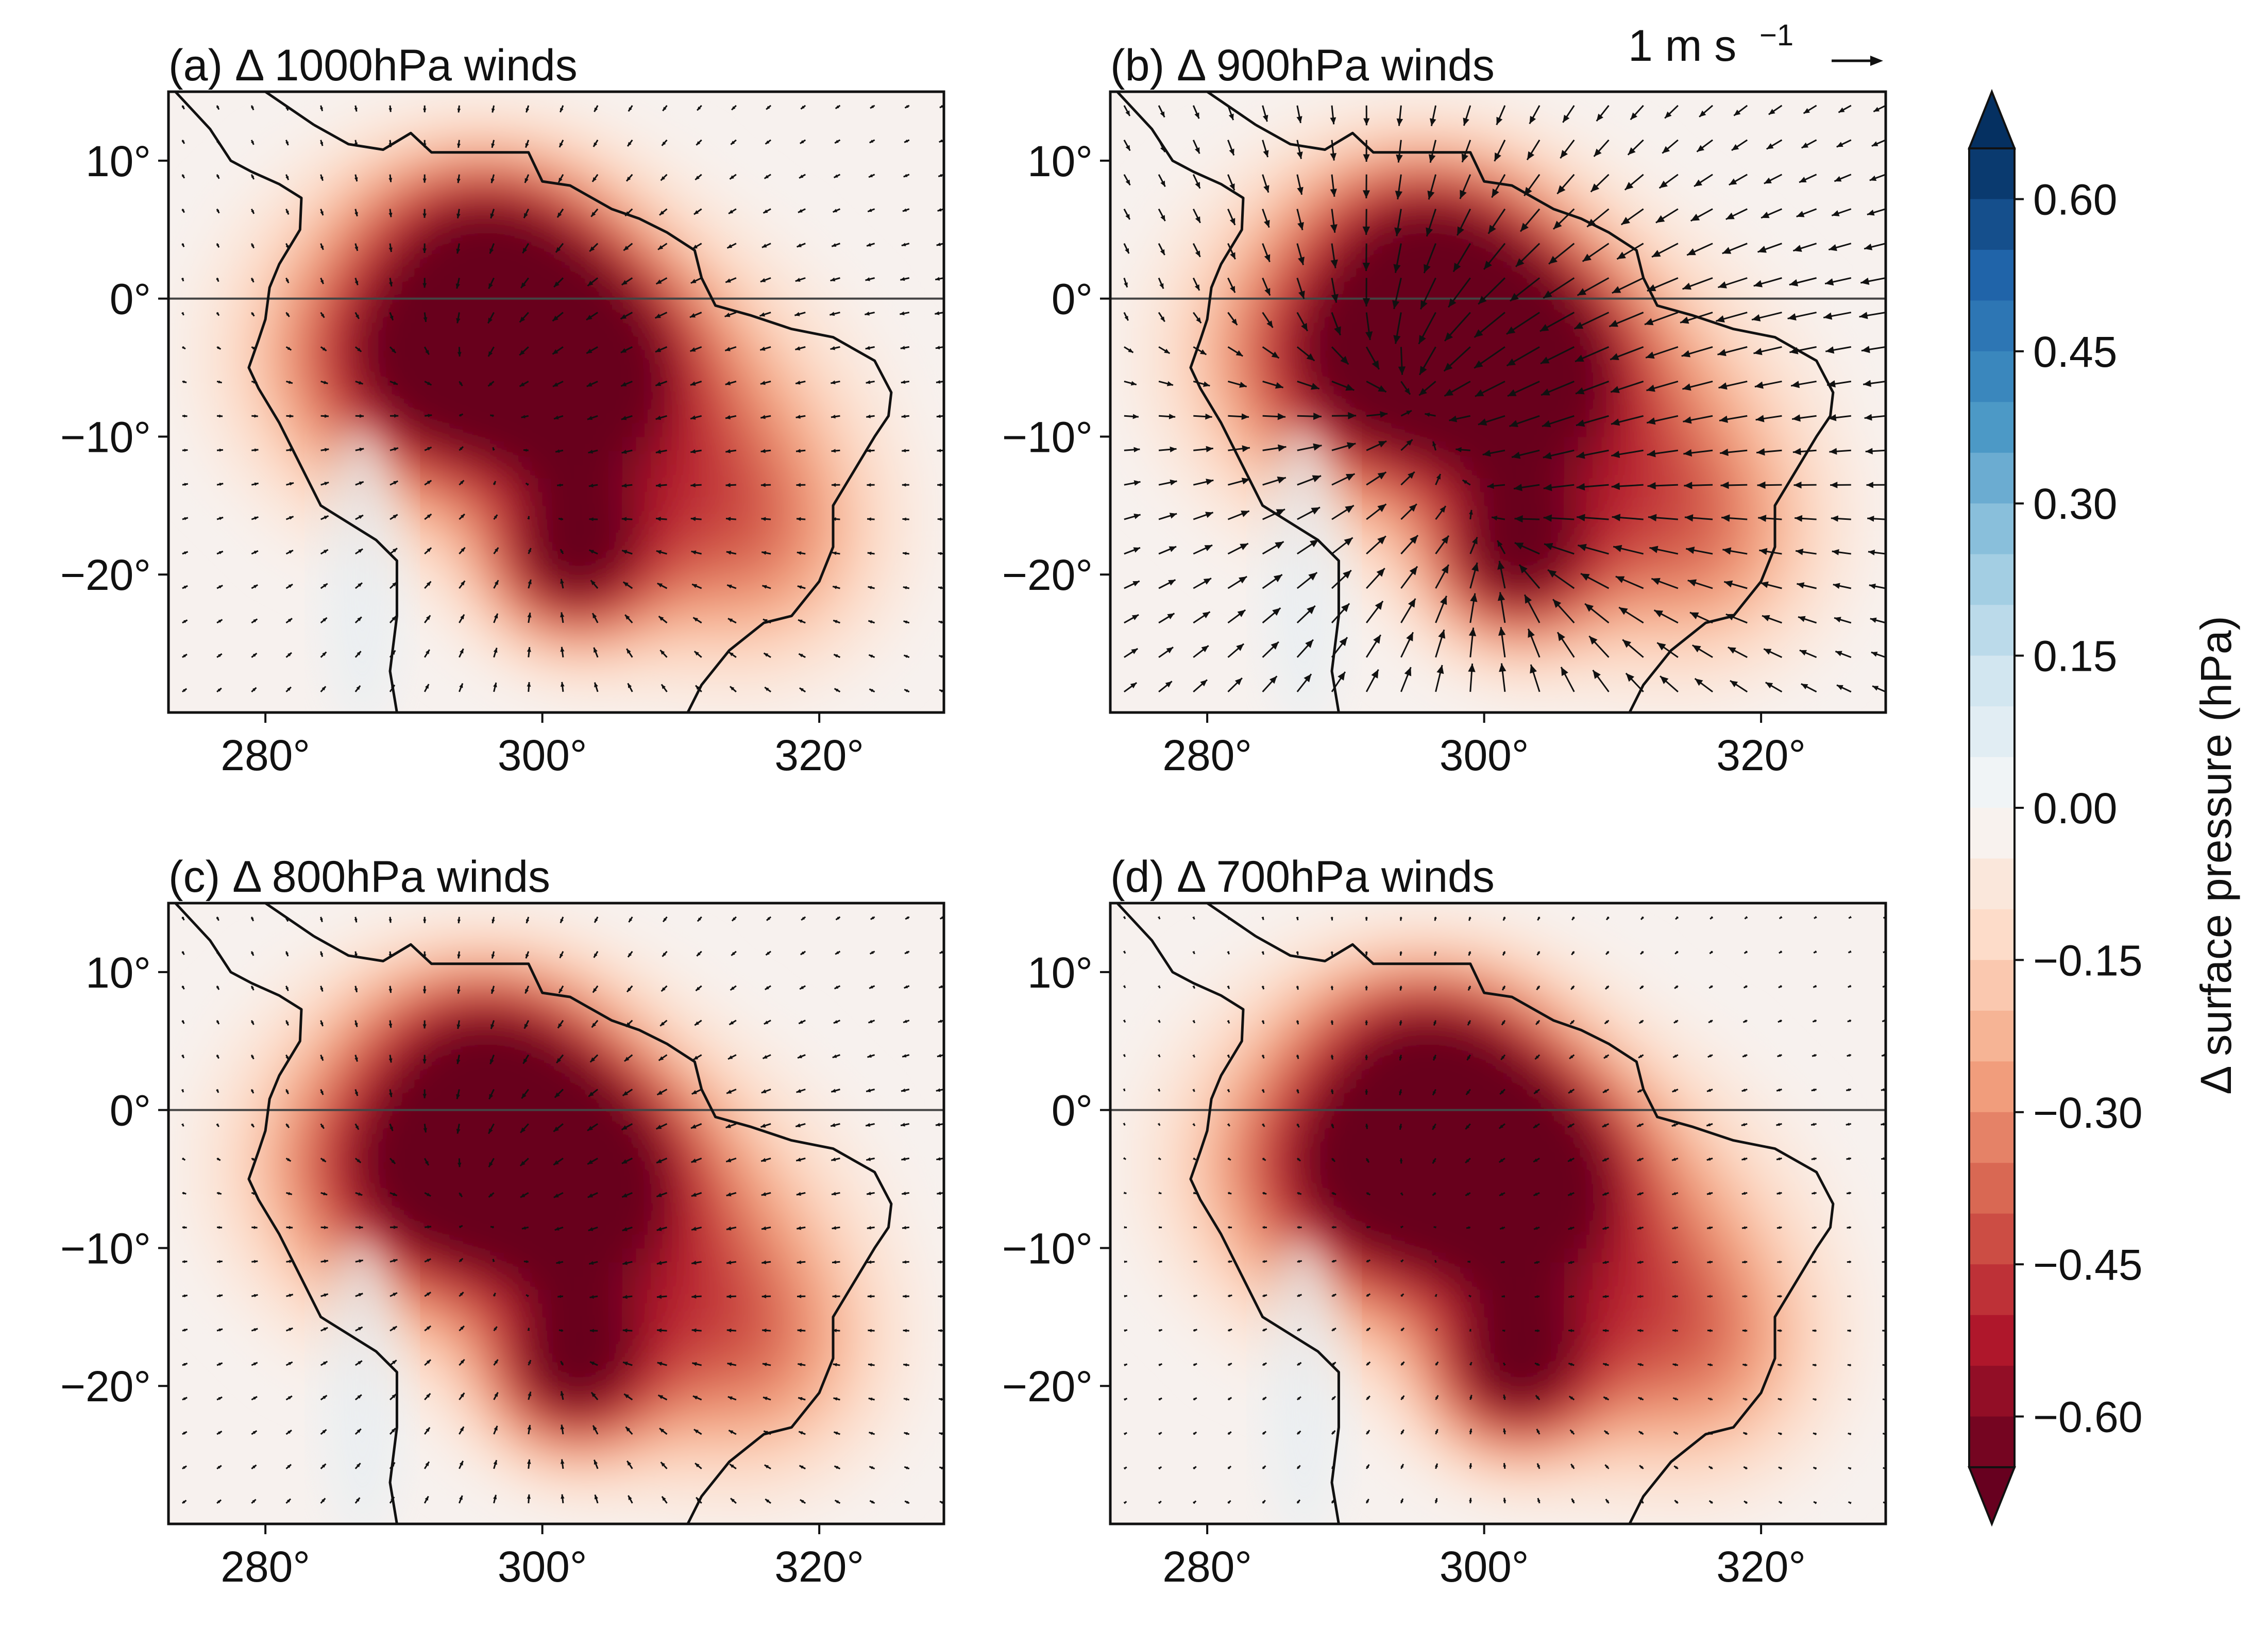 The image size is (2268, 1629). I want to click on reference-vector-label: 1 m s, so click(1682, 46).